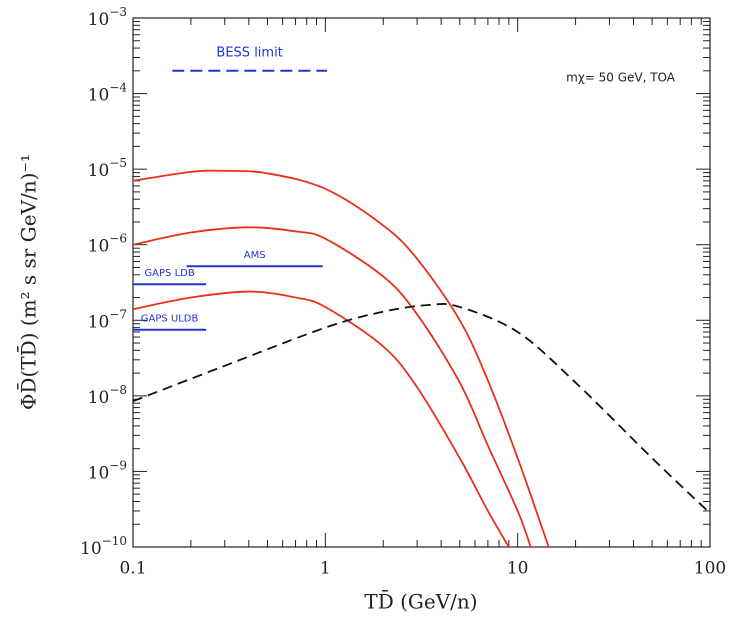  I want to click on limit-label: GAPS LDB, so click(169, 273).